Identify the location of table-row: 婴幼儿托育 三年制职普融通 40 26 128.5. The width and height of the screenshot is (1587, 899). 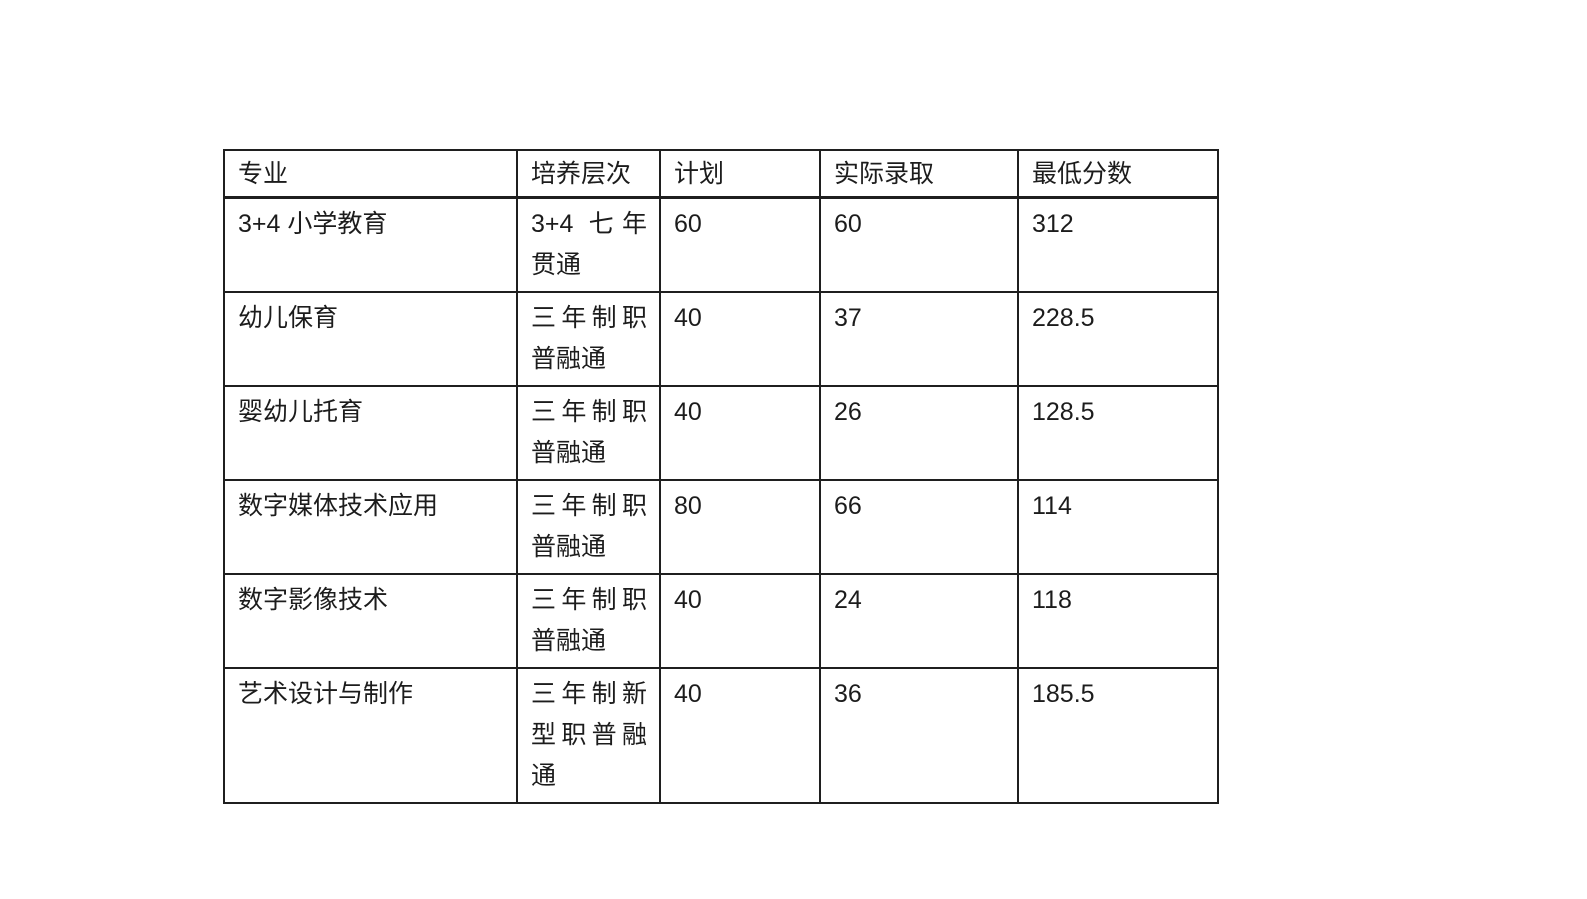
(721, 433).